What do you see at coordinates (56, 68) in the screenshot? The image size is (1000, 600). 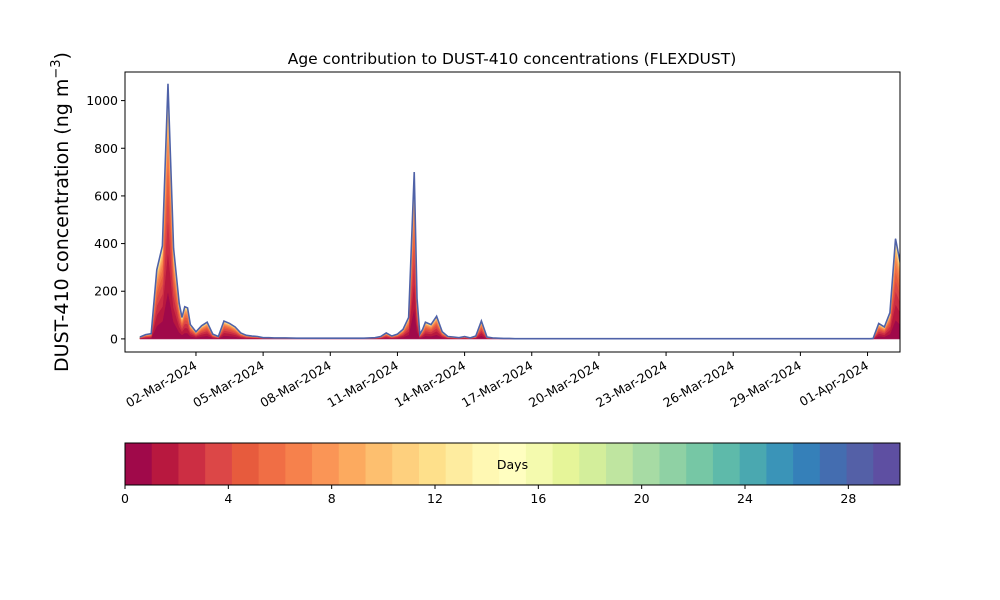 I see `y-axis-label-exponent: −3` at bounding box center [56, 68].